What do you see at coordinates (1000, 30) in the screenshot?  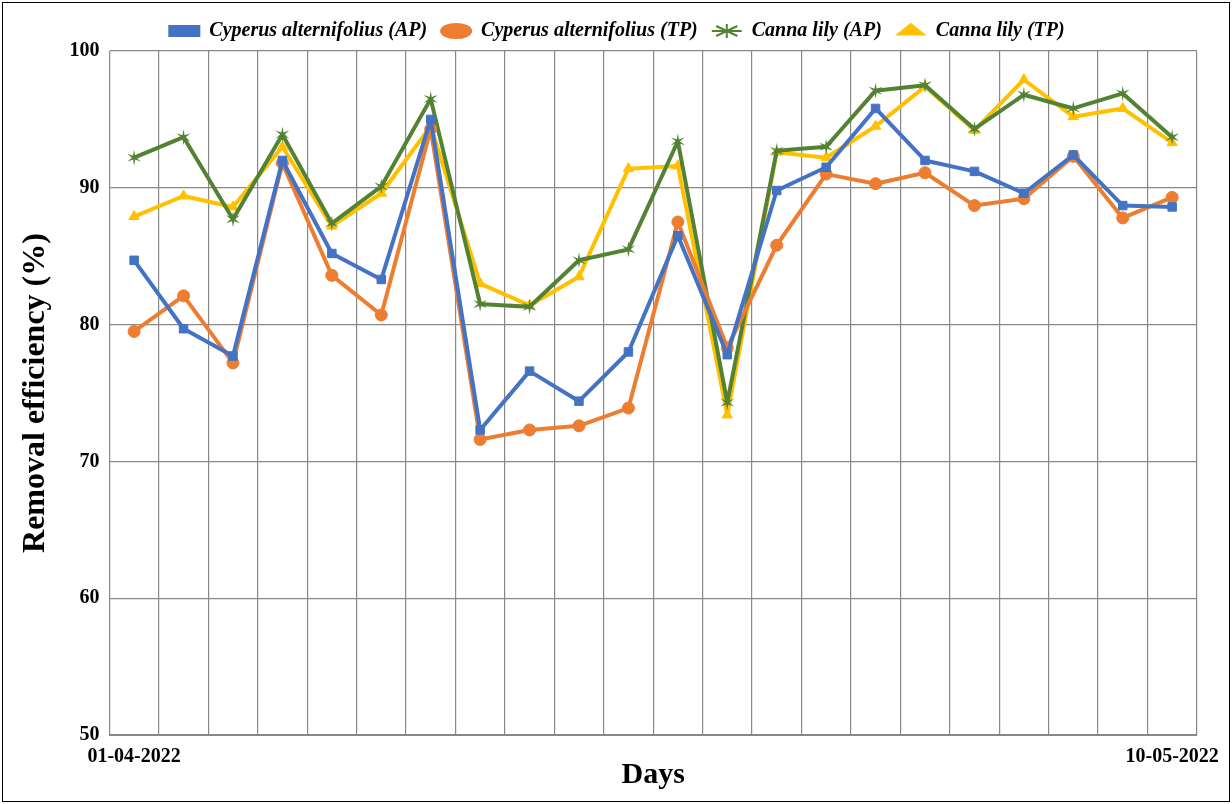 I see `legend-label: Canna lily (TP)` at bounding box center [1000, 30].